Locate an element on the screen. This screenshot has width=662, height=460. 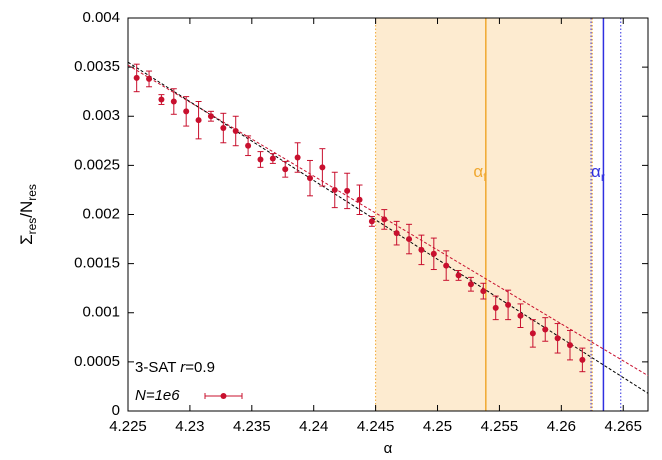
y-tick-label: 0.0005 is located at coordinates (97, 361).